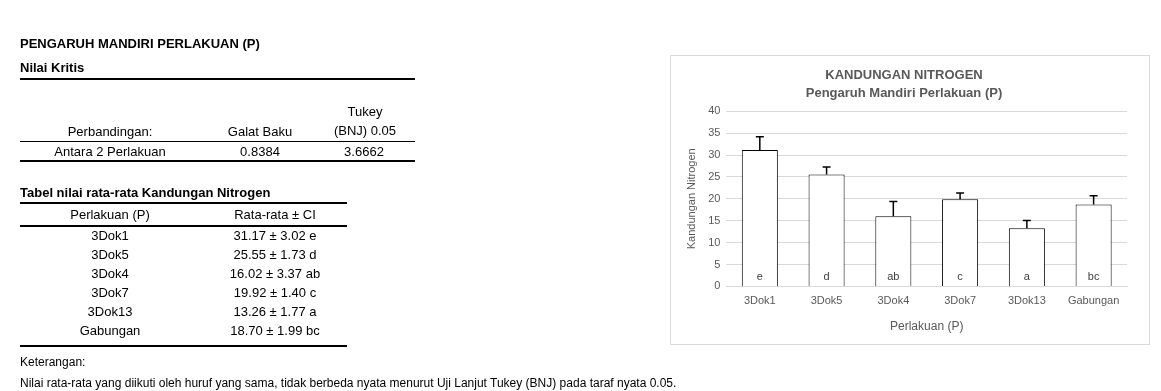 This screenshot has width=1161, height=391. Describe the element at coordinates (110, 255) in the screenshot. I see `text: 3Dok5` at that location.